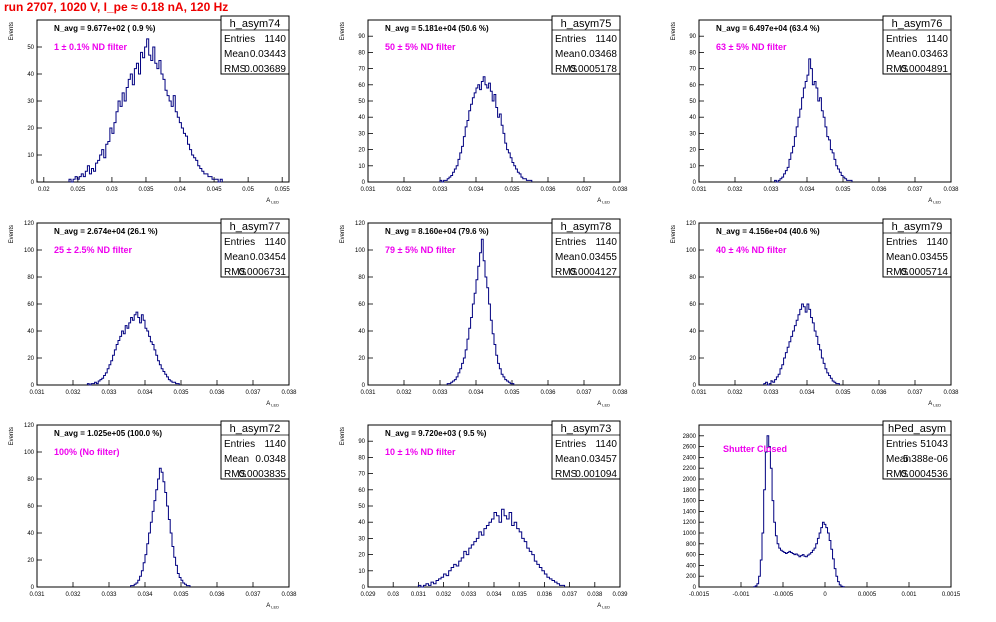 Image resolution: width=996 pixels, height=622 pixels. Describe the element at coordinates (825, 595) in the screenshot. I see `x-tick-label: 0` at that location.